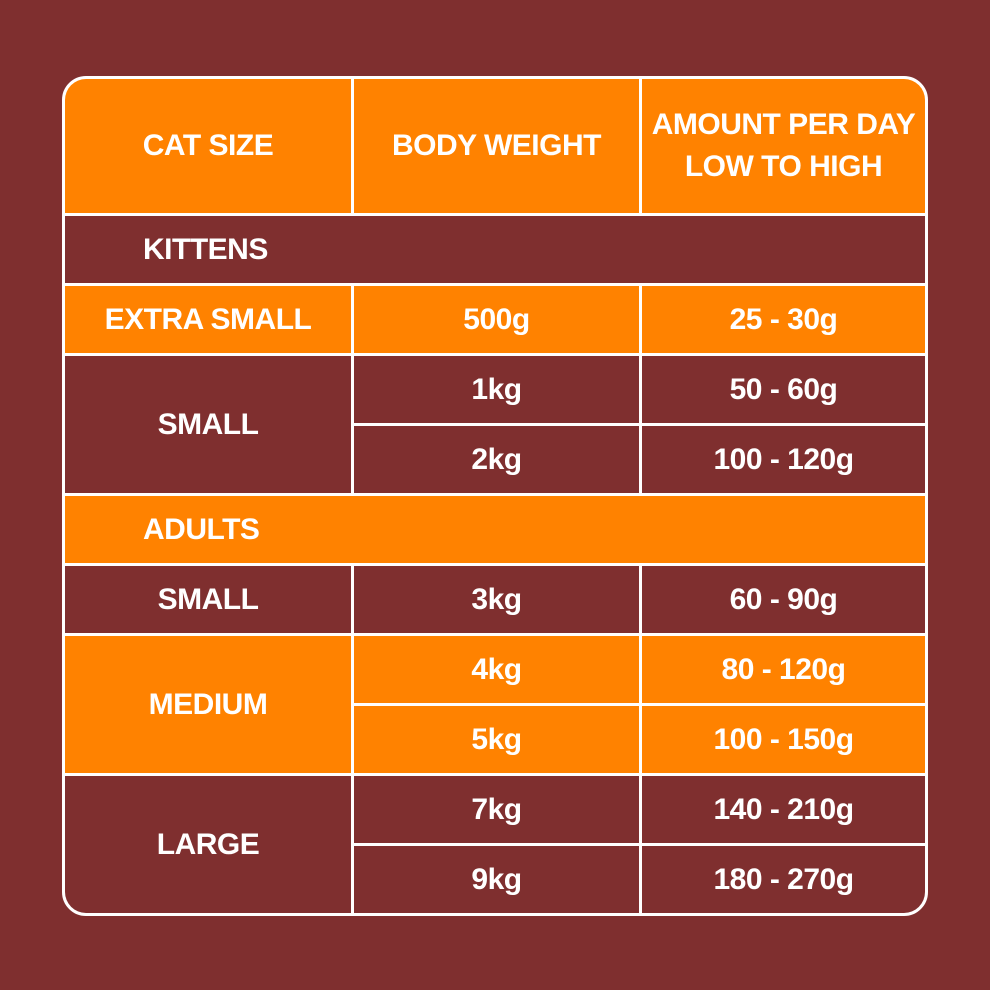  I want to click on cell-text: 3kg, so click(496, 599).